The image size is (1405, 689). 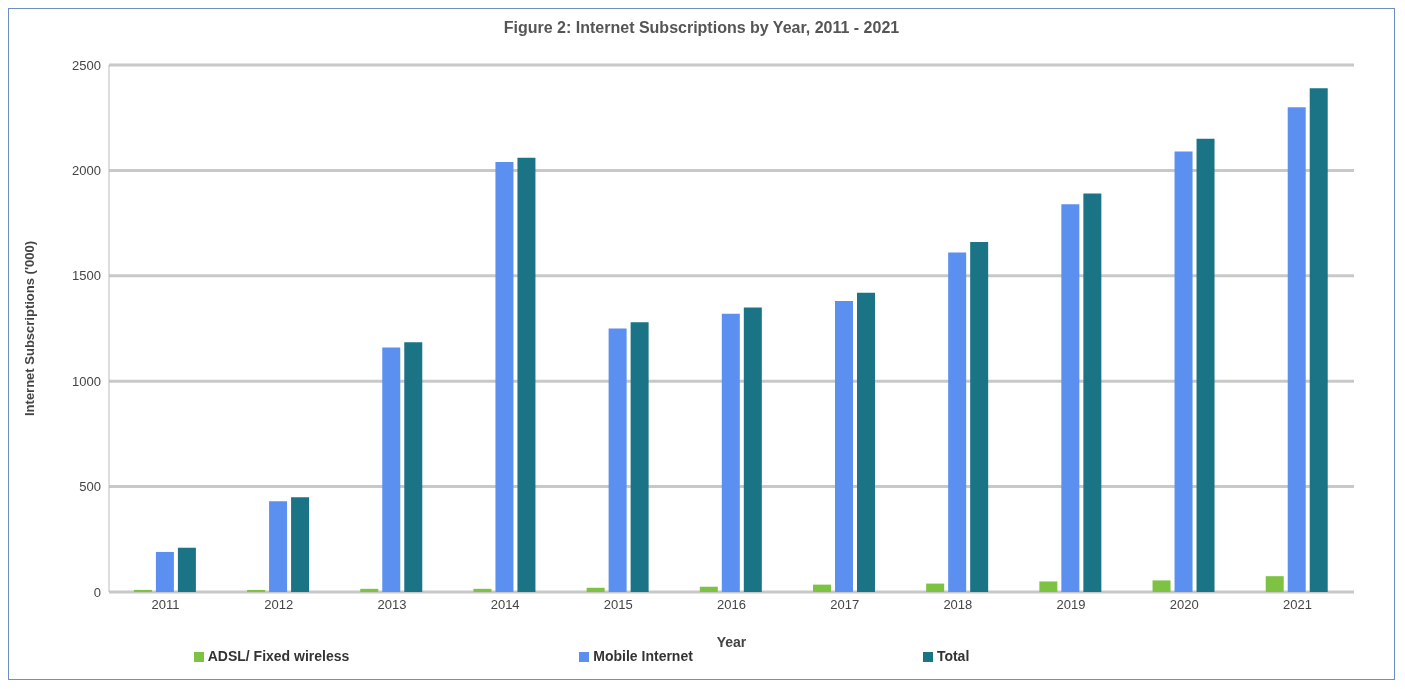 I want to click on x-tick-label: 2012, so click(x=279, y=605).